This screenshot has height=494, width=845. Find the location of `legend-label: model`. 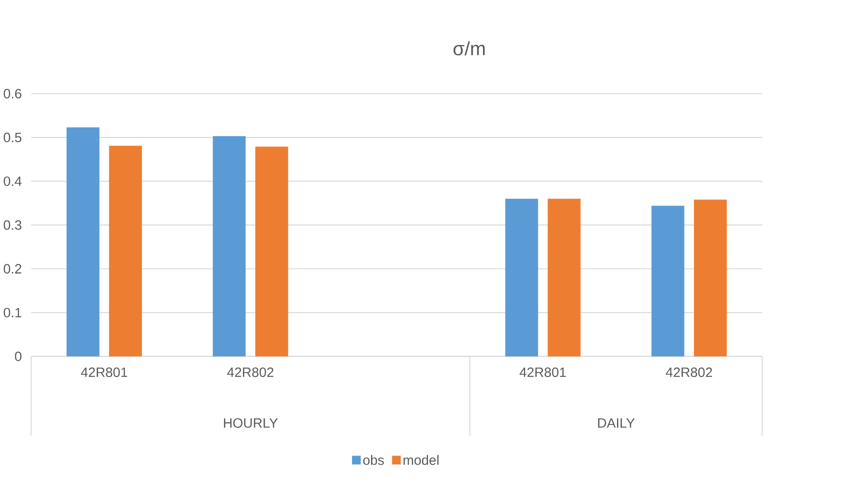

legend-label: model is located at coordinates (421, 459).